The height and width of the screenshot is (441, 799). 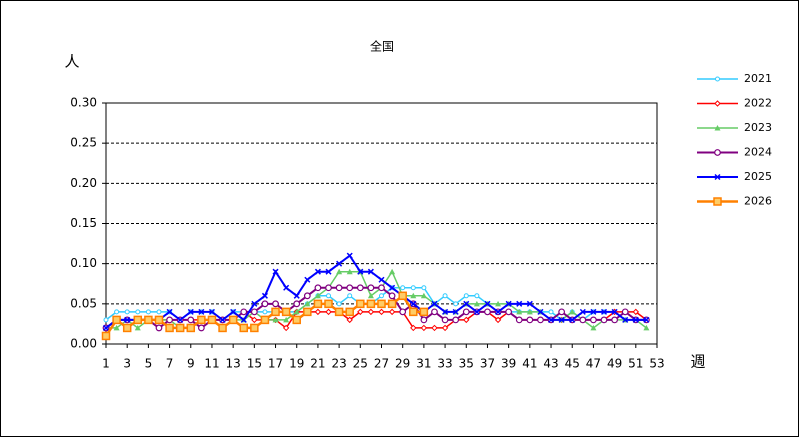 What do you see at coordinates (275, 364) in the screenshot?
I see `x-tick-label: 17` at bounding box center [275, 364].